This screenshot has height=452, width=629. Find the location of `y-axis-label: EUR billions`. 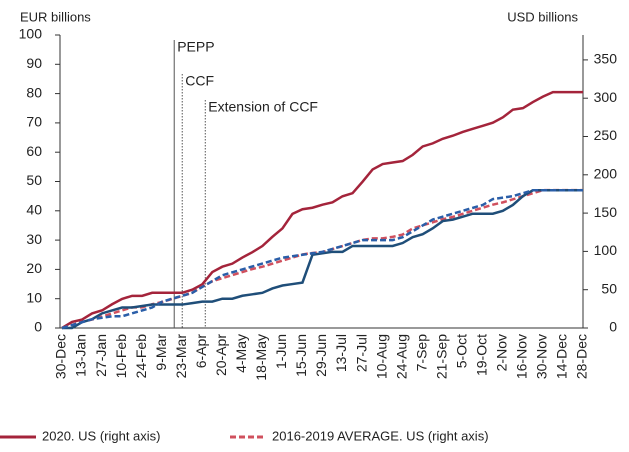

y-axis-label: EUR billions is located at coordinates (55, 16).